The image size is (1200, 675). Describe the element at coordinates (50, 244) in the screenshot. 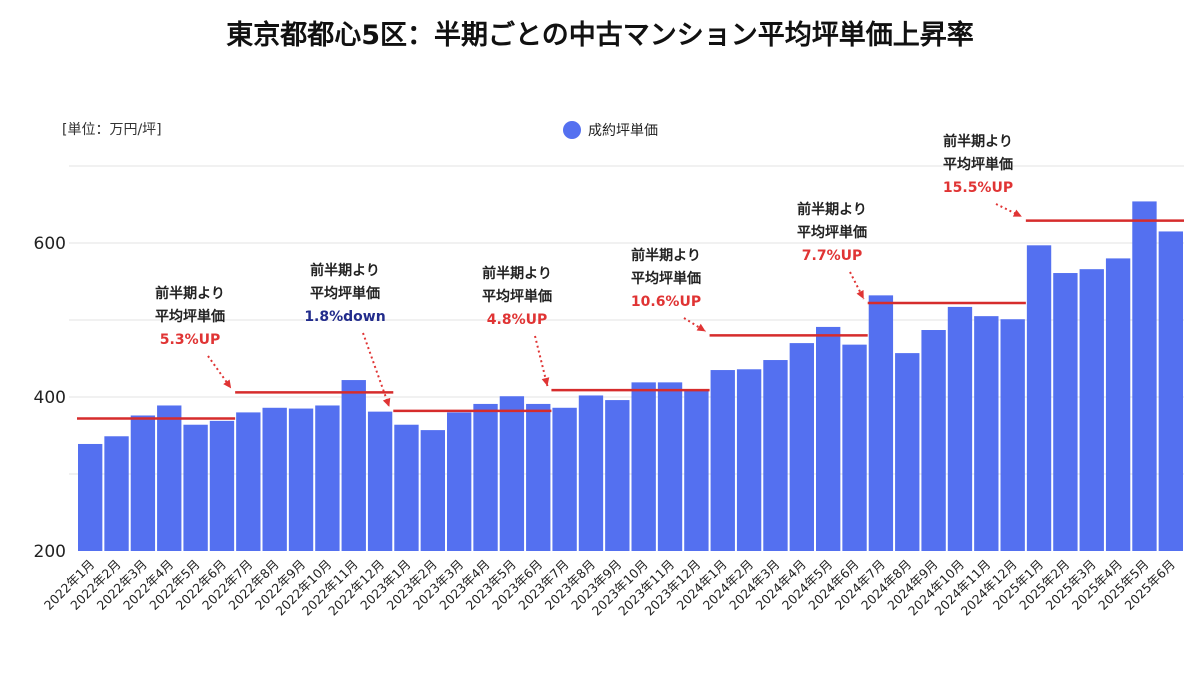

I see `y-tick-label: 600` at that location.